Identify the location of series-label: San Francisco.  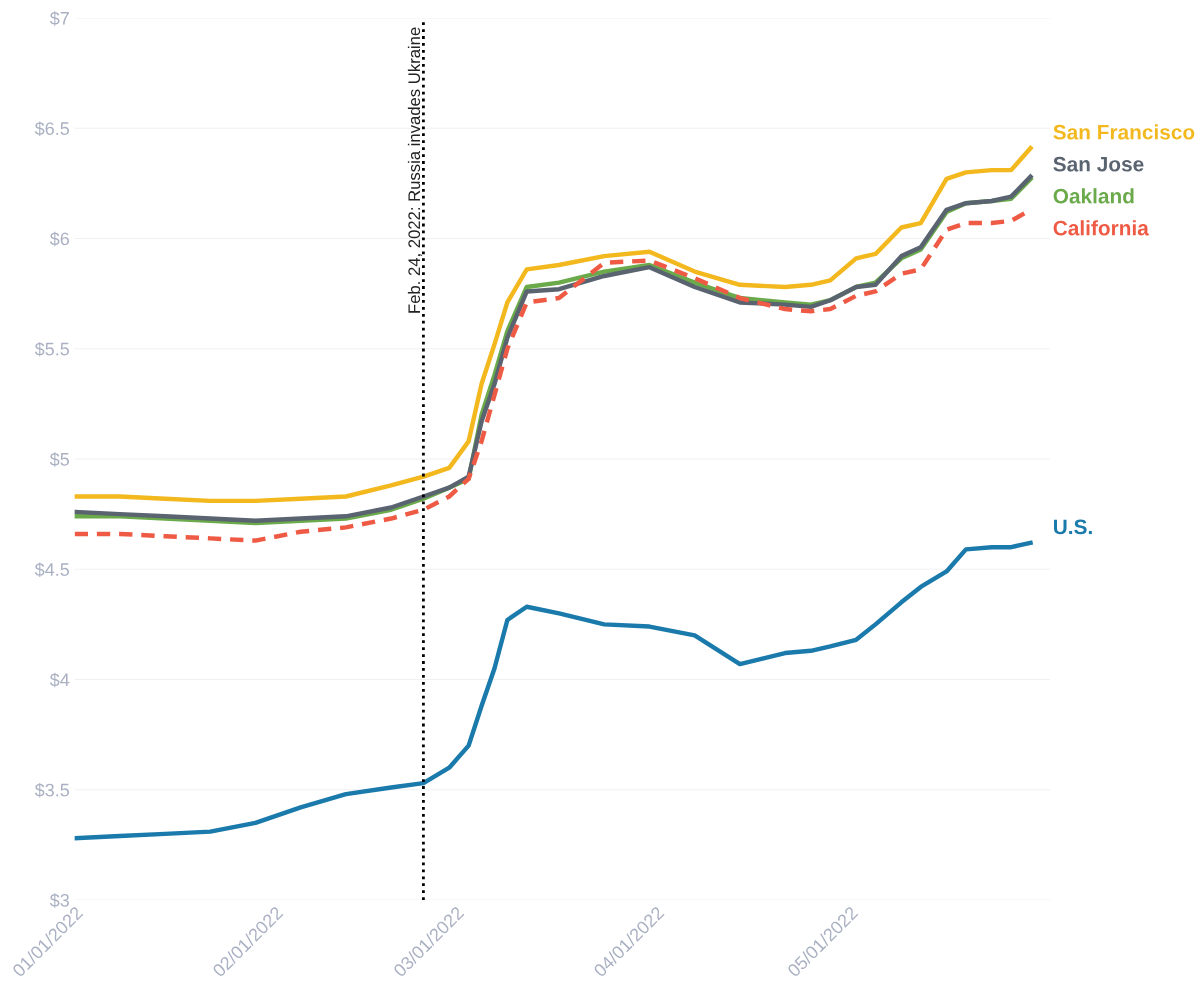
(1124, 132).